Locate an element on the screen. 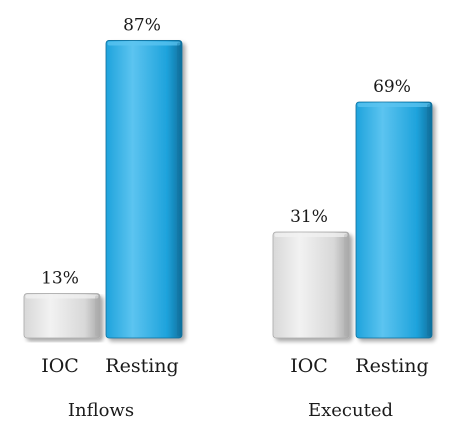 This screenshot has width=451, height=425. category-label-executed-ioc: IOC is located at coordinates (309, 366).